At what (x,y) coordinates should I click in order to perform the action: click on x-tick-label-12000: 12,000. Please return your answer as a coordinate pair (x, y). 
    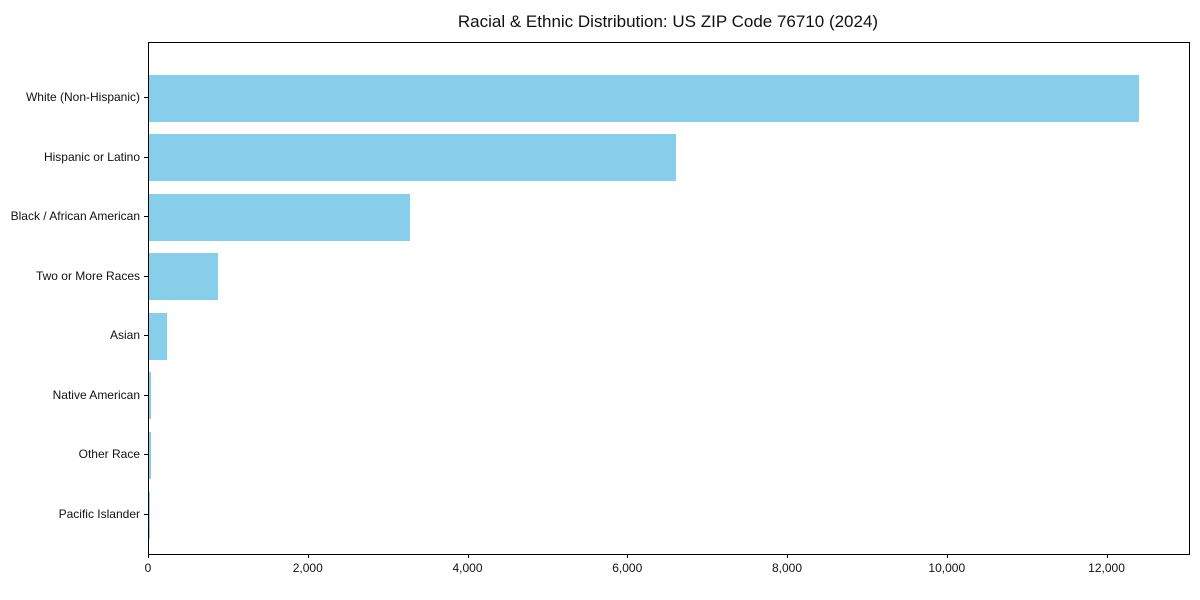
    Looking at the image, I should click on (1106, 568).